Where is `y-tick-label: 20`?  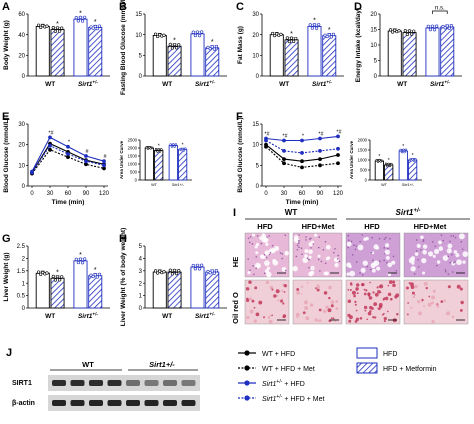
y-tick-label: 20 is located at coordinates (21, 56).